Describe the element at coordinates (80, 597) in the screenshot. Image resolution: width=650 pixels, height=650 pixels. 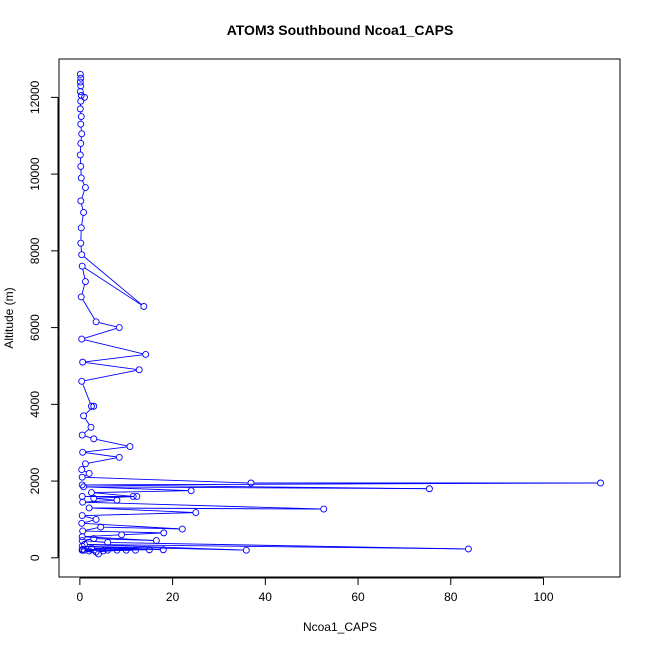
I see `x-tick-label: 0` at that location.